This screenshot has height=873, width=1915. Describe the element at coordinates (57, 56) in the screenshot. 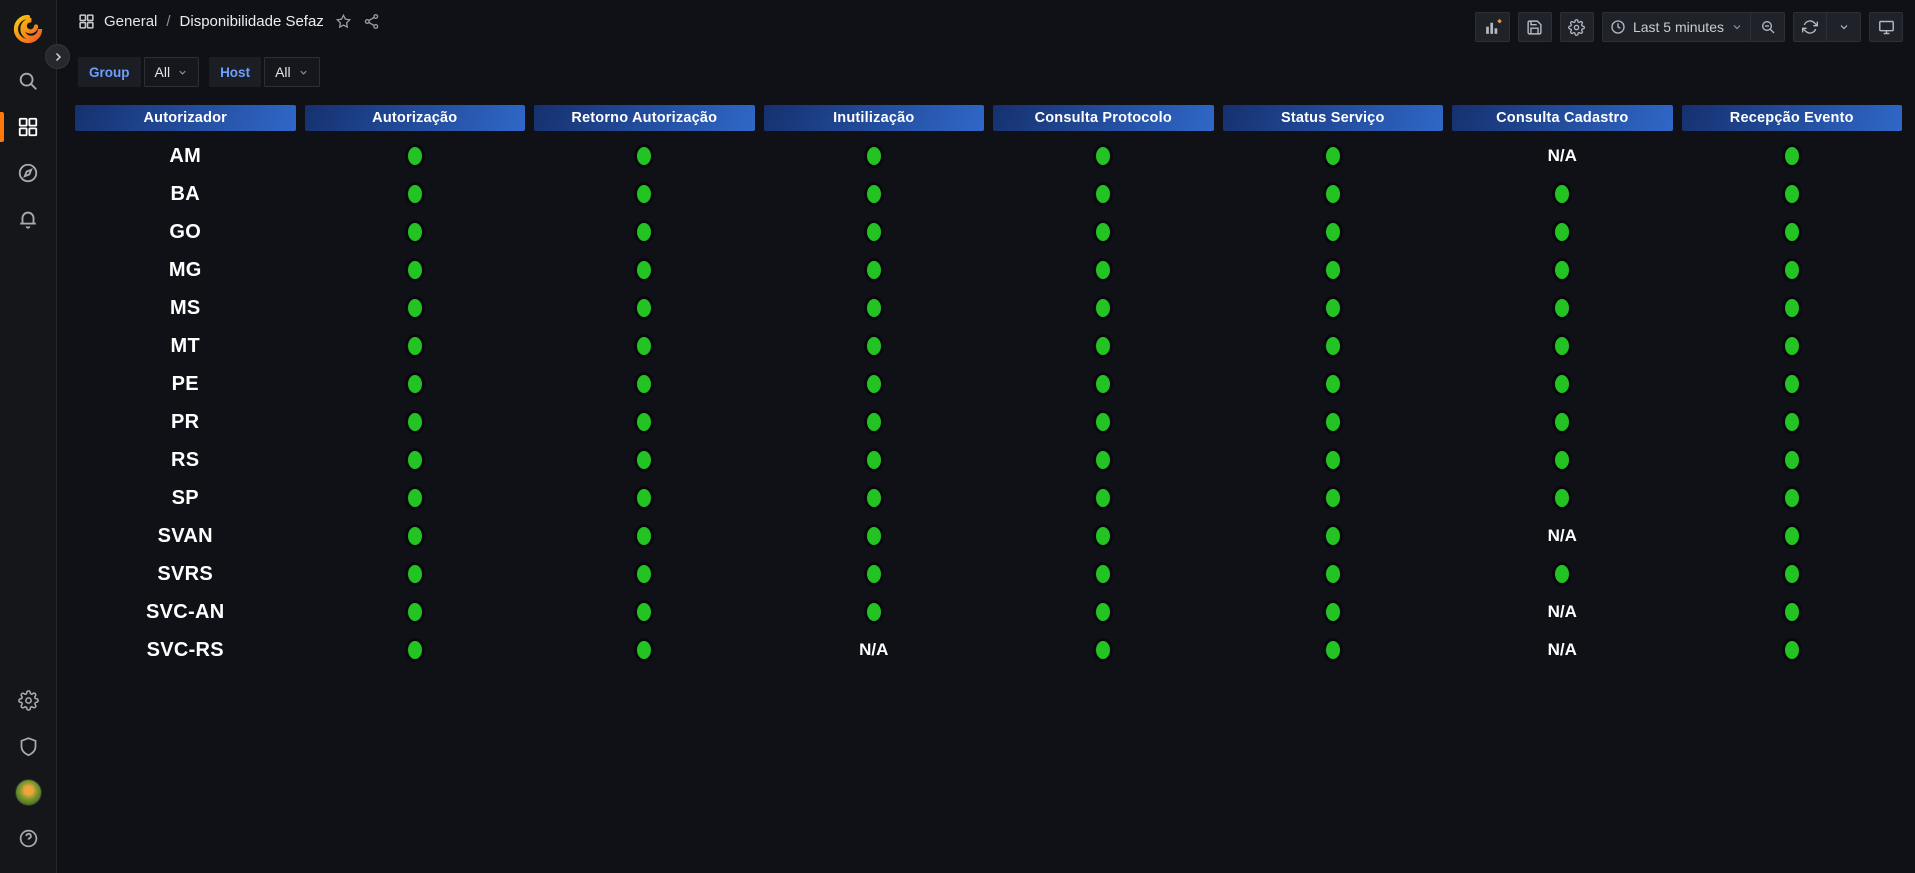

I see `sidebar-expand-button` at that location.